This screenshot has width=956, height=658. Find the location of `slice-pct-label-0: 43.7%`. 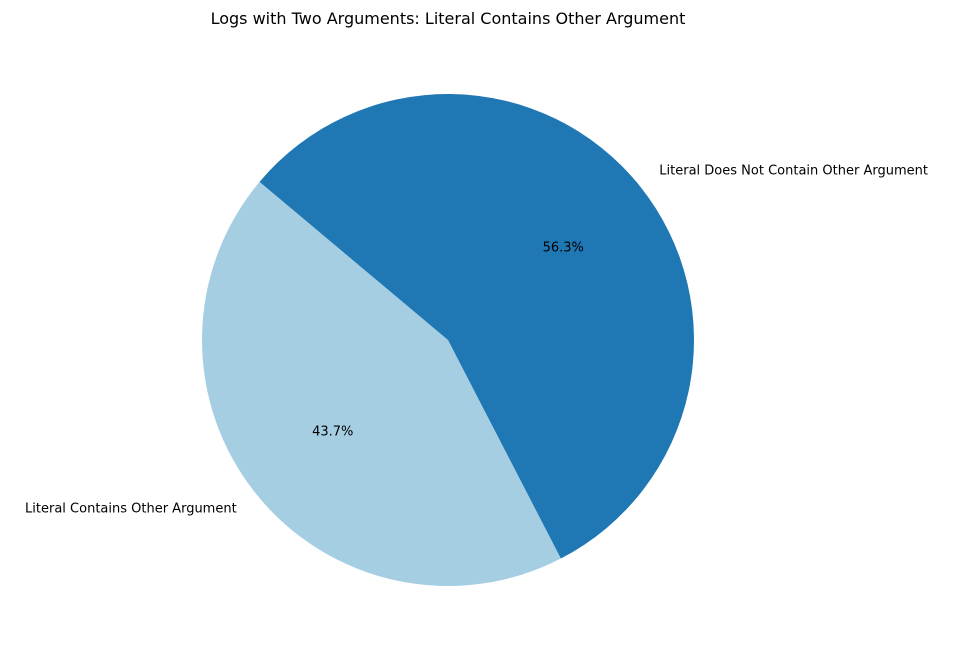

slice-pct-label-0: 43.7% is located at coordinates (332, 432).